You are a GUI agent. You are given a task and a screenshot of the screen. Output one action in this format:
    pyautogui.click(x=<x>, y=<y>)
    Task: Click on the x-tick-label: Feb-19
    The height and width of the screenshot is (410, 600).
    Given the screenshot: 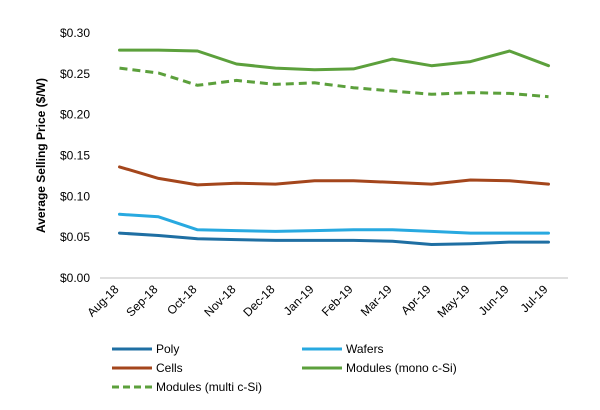 What is the action you would take?
    pyautogui.click(x=337, y=300)
    